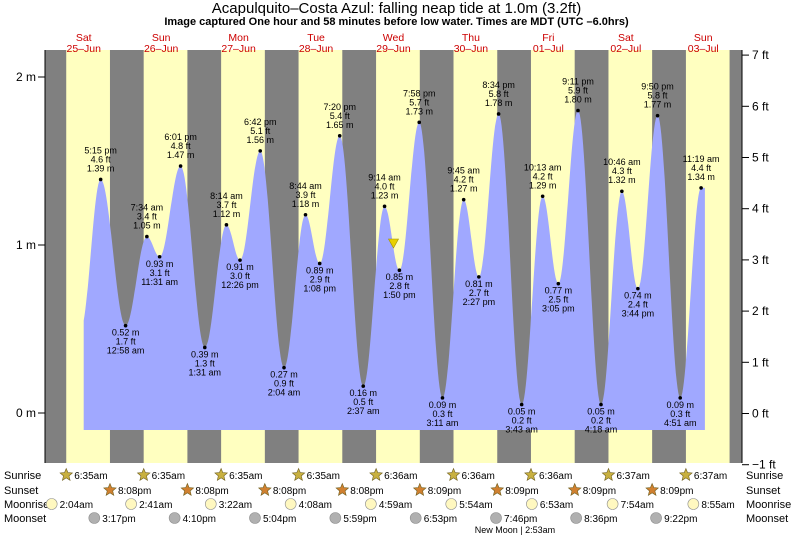 The image size is (793, 537). What do you see at coordinates (521, 421) in the screenshot?
I see `extremum-label: 0.05 m 0.2 ft 3:43 am` at bounding box center [521, 421].